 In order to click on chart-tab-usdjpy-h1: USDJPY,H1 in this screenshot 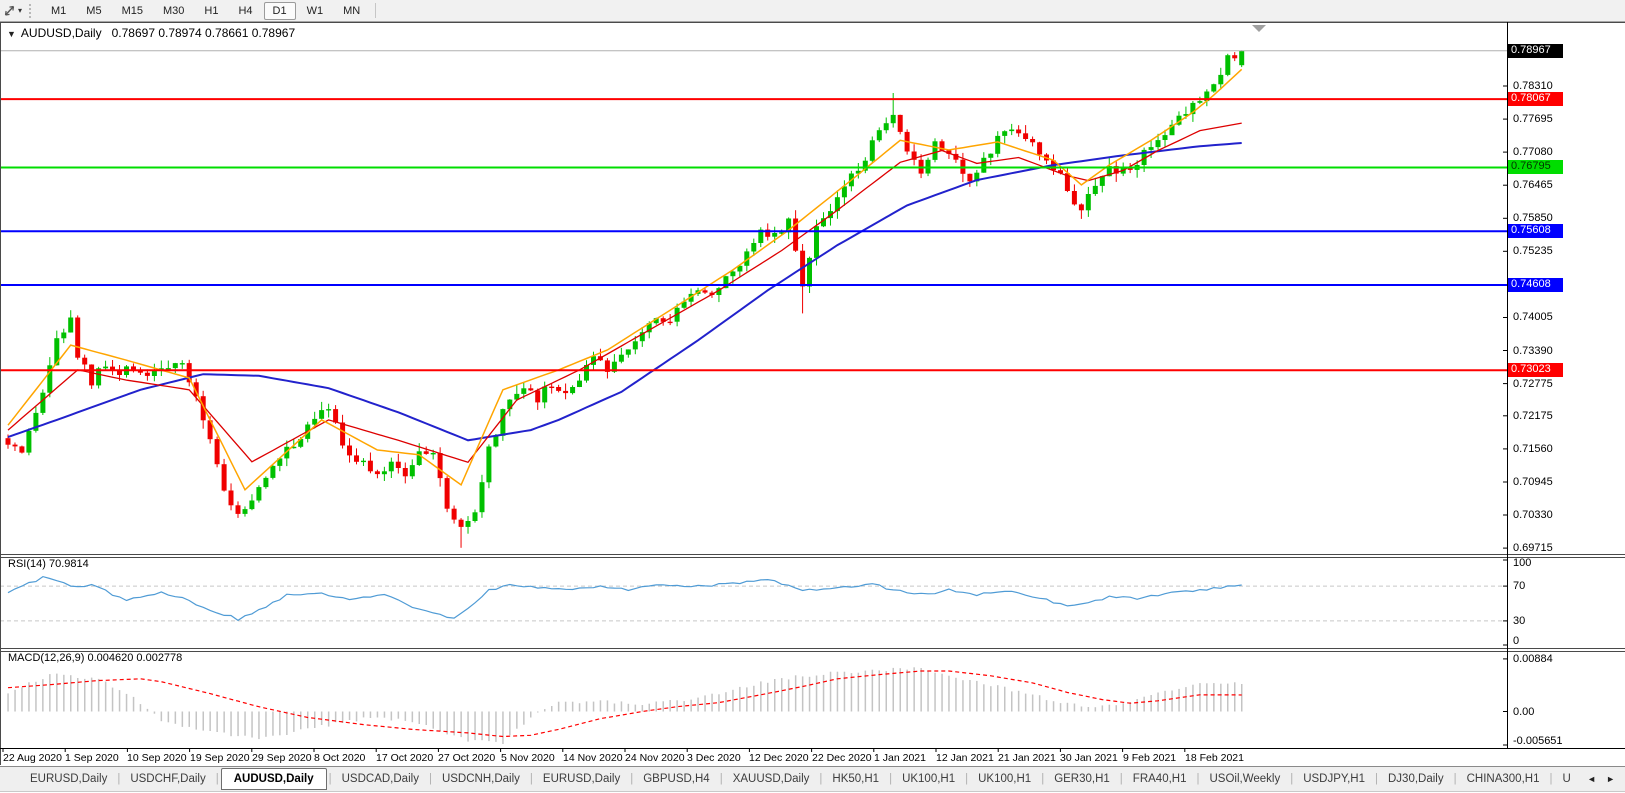, I will do `click(1334, 779)`.